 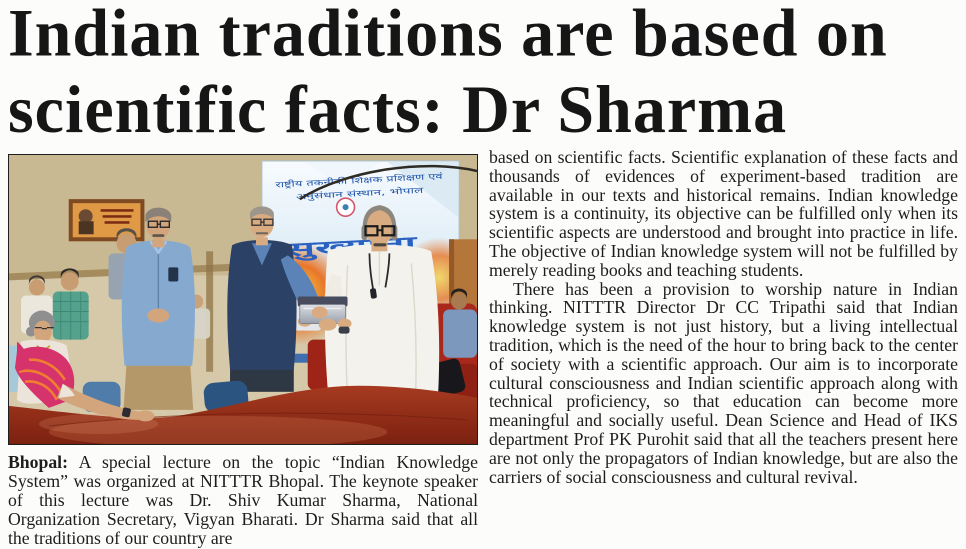 What do you see at coordinates (448, 36) in the screenshot?
I see `headline-line-1: Indian traditions are based on` at bounding box center [448, 36].